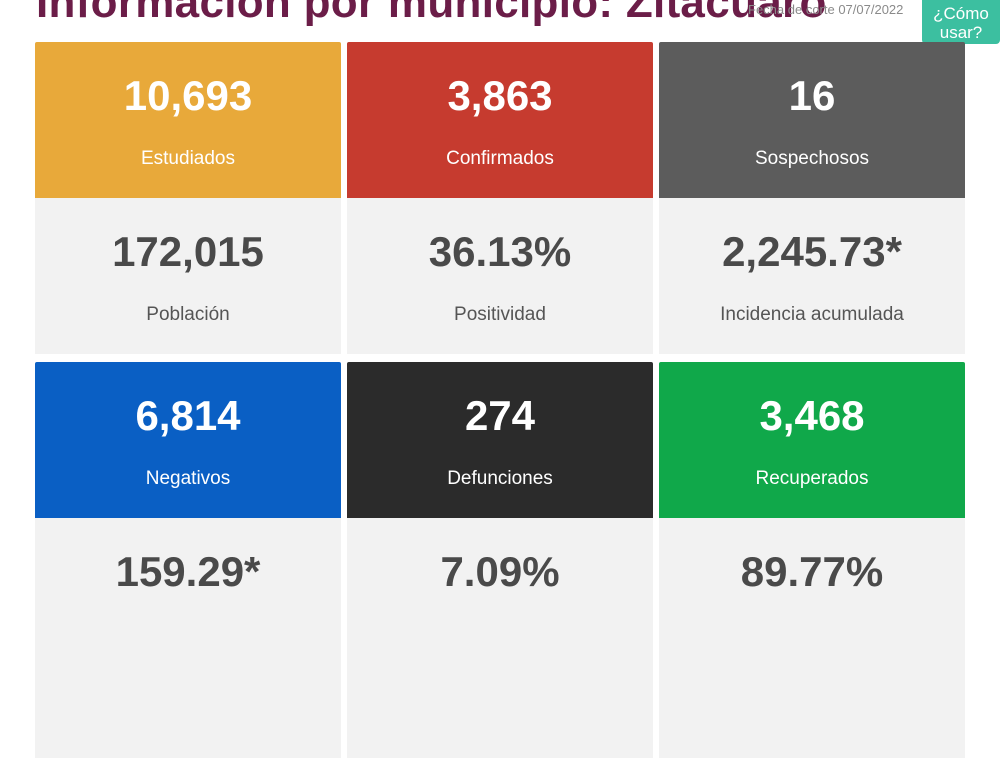 Image resolution: width=1000 pixels, height=758 pixels. What do you see at coordinates (500, 158) in the screenshot?
I see `confirmados-label: Confirmados` at bounding box center [500, 158].